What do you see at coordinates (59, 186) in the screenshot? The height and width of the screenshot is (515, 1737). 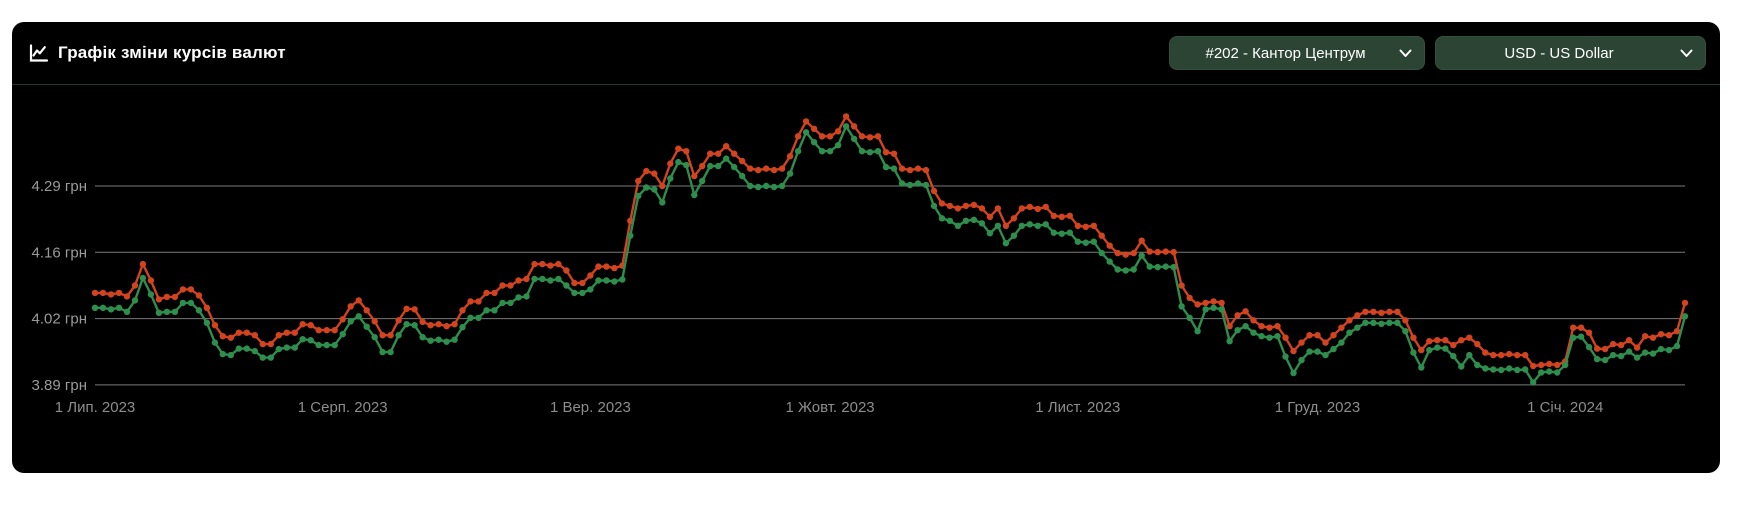 I see `y-tick-label: 4.29 грн` at bounding box center [59, 186].